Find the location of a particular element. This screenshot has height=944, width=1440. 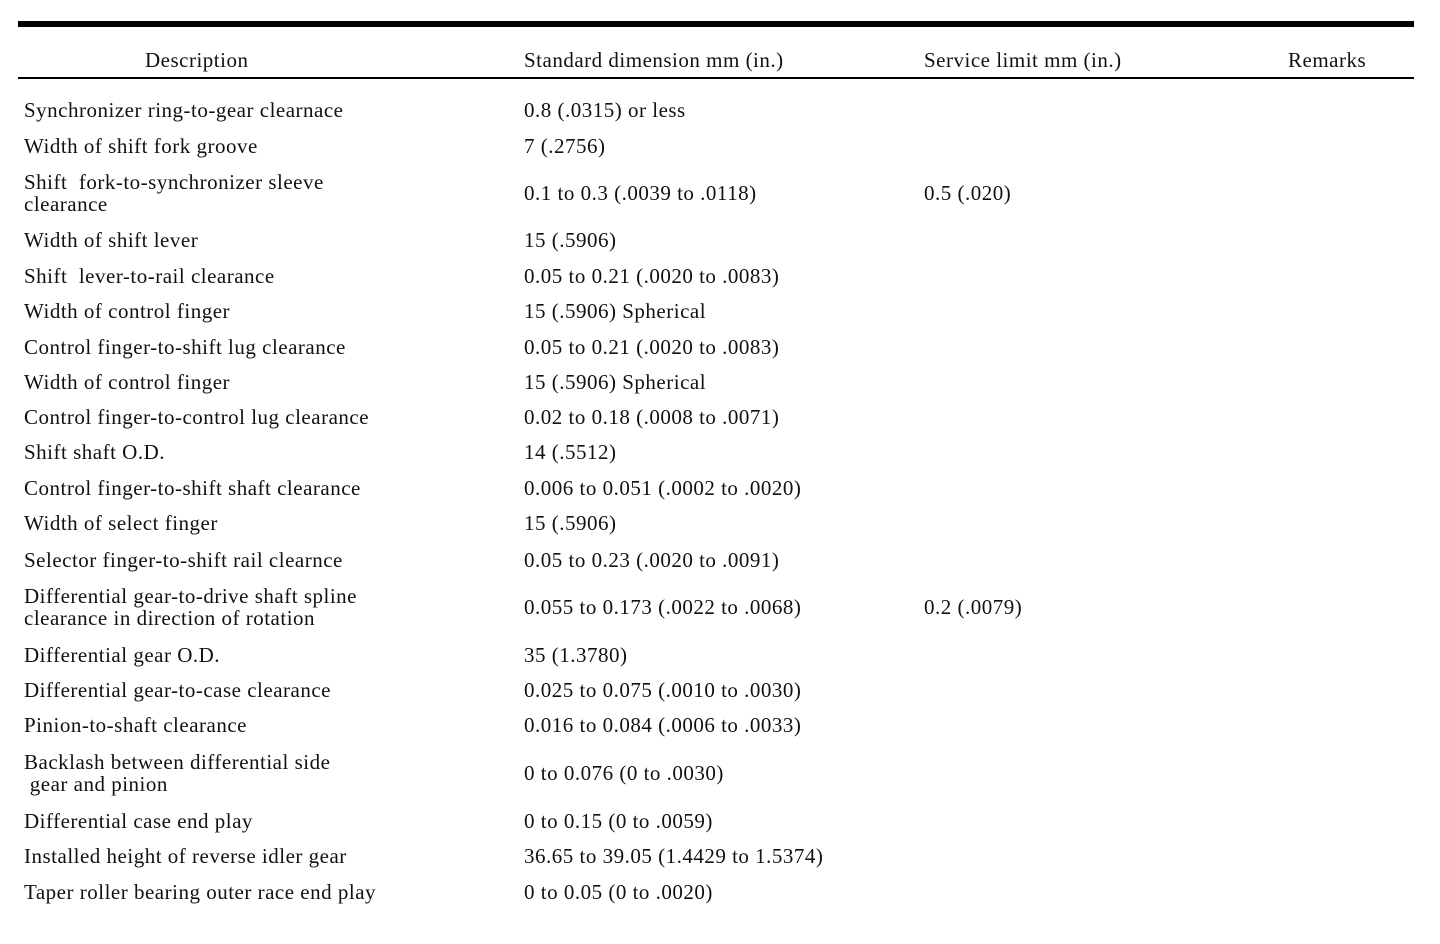

cell-description: Control finger-to-shift lug clearance is located at coordinates (185, 347).